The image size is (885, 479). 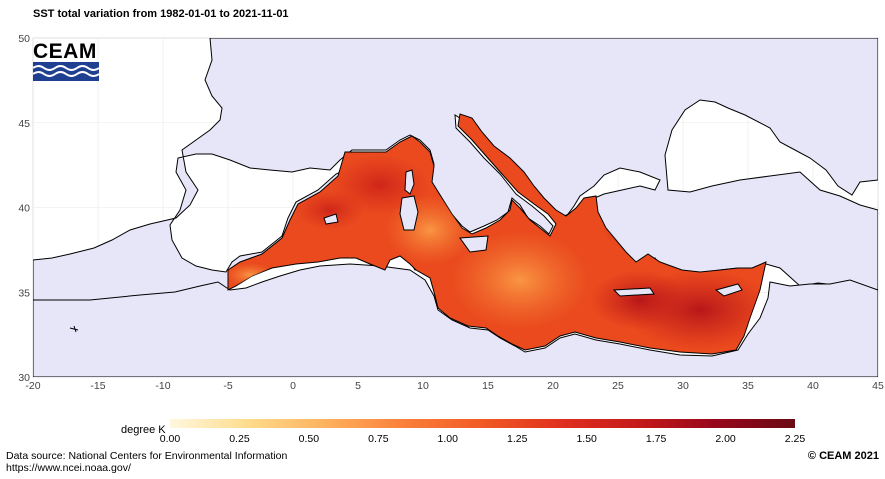 What do you see at coordinates (813, 386) in the screenshot?
I see `x-tick-label: 40` at bounding box center [813, 386].